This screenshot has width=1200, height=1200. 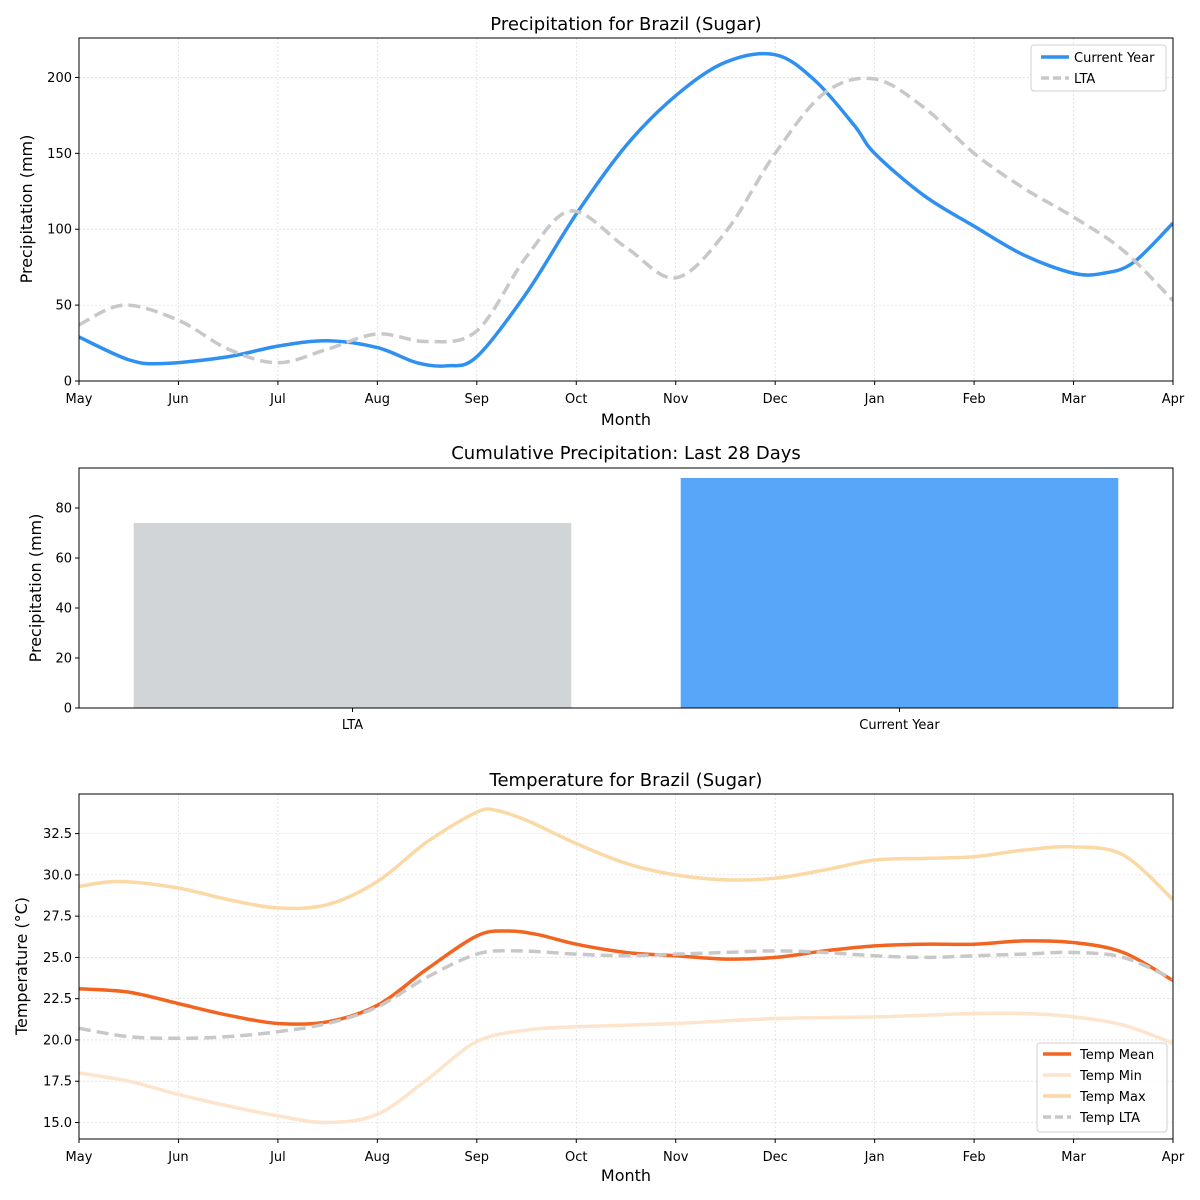 I want to click on y-axis-label: Temperature (°C), so click(x=21, y=966).